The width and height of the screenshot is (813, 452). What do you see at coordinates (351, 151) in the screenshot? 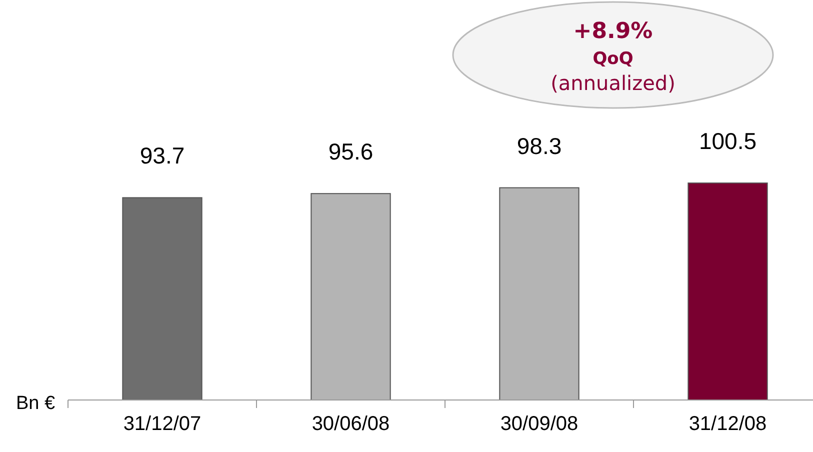
I see `data-label: 95.6` at bounding box center [351, 151].